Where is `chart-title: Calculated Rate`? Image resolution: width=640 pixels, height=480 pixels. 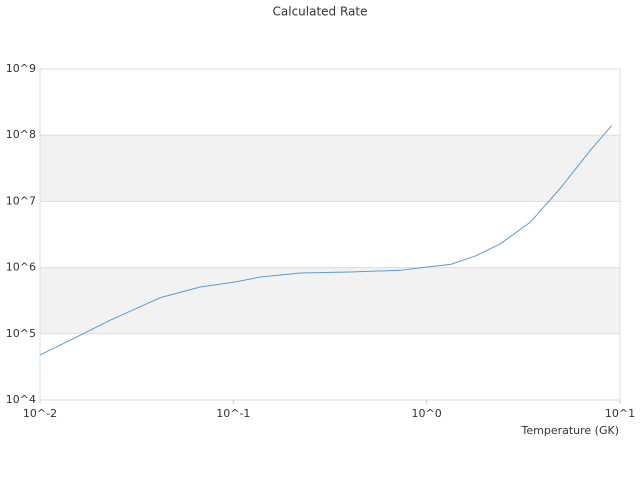 chart-title: Calculated Rate is located at coordinates (320, 12).